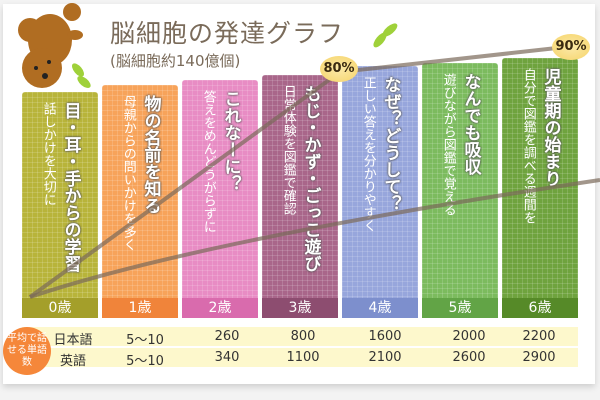 The image size is (600, 400). I want to click on age-column: なぜ？どうして？ 正しい答えを分かりやすく 4歳, so click(380, 192).